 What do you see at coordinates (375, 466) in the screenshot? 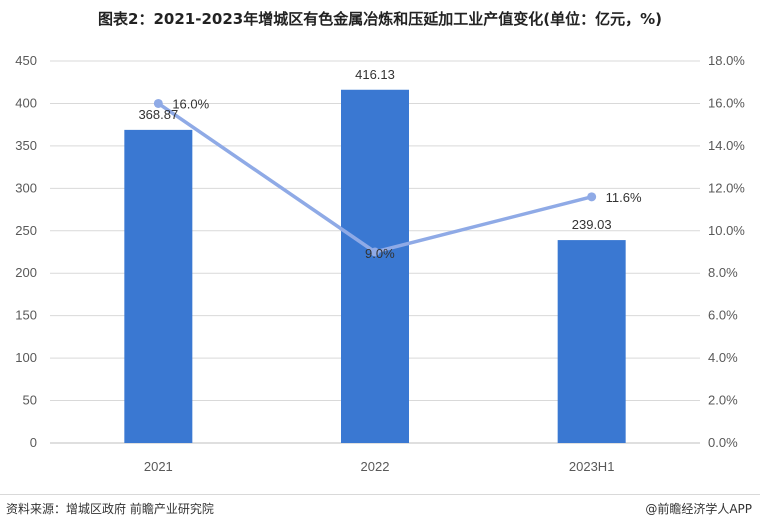
I see `x-tick-label: 2022` at bounding box center [375, 466].